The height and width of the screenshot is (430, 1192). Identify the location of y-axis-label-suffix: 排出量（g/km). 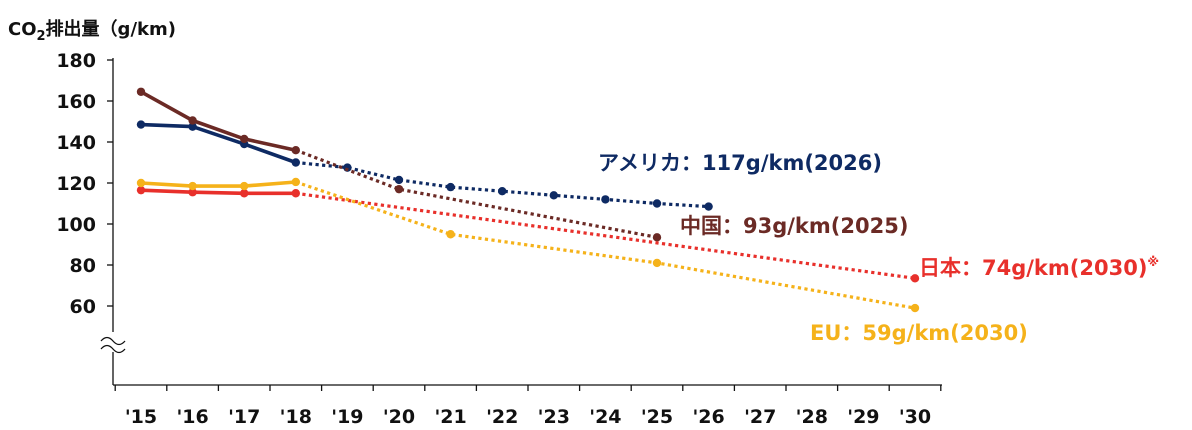
(111, 29).